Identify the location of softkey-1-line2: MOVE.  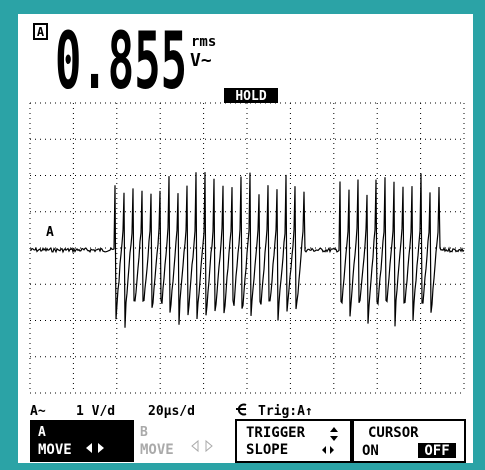
(55, 450).